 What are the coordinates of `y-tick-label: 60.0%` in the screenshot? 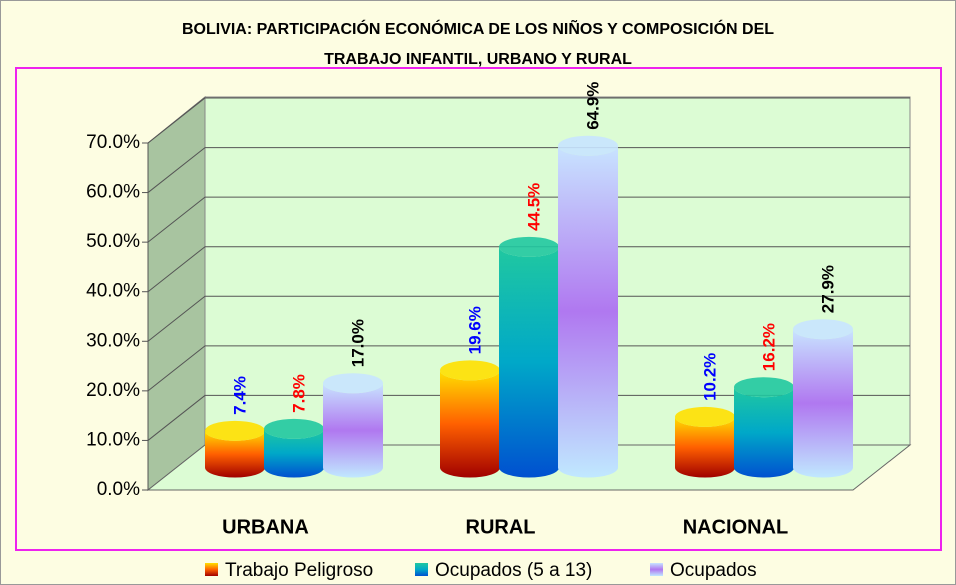 It's located at (113, 192).